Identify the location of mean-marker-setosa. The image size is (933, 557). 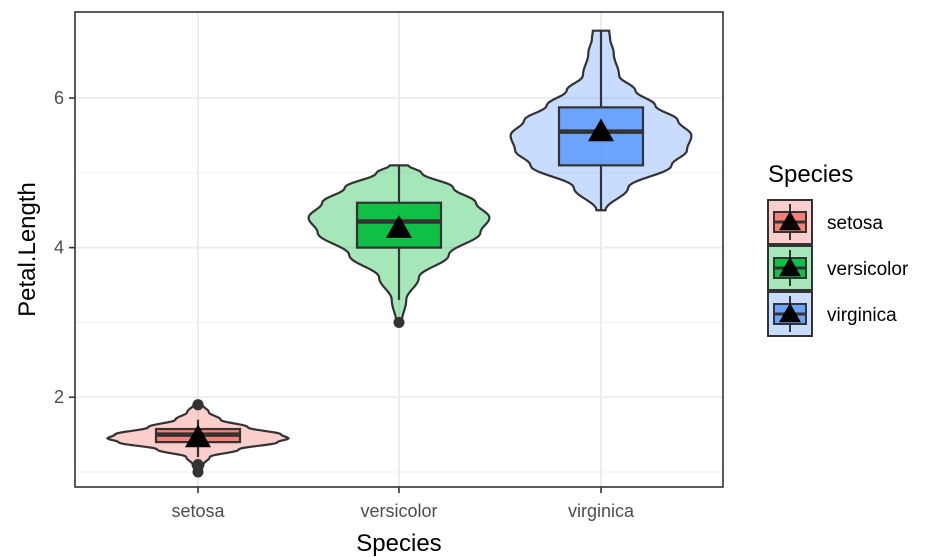
(198, 436).